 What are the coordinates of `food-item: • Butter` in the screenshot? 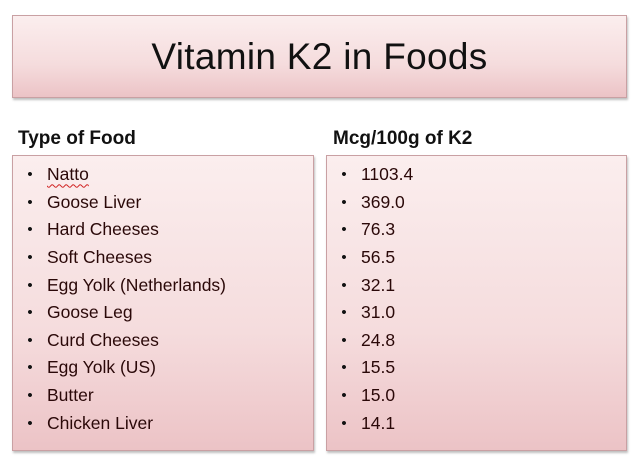 It's located at (163, 396).